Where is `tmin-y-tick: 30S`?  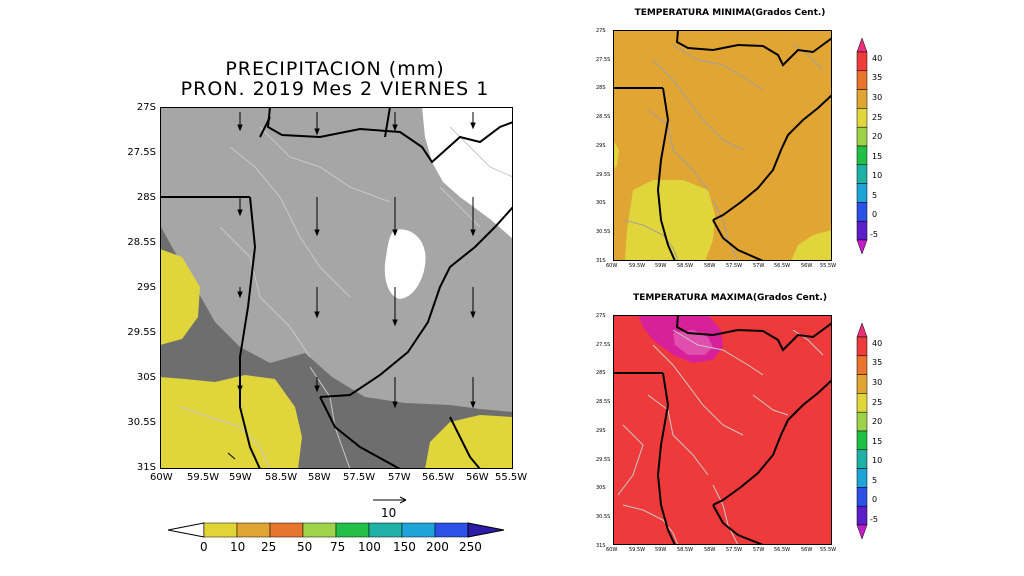 tmin-y-tick: 30S is located at coordinates (601, 203).